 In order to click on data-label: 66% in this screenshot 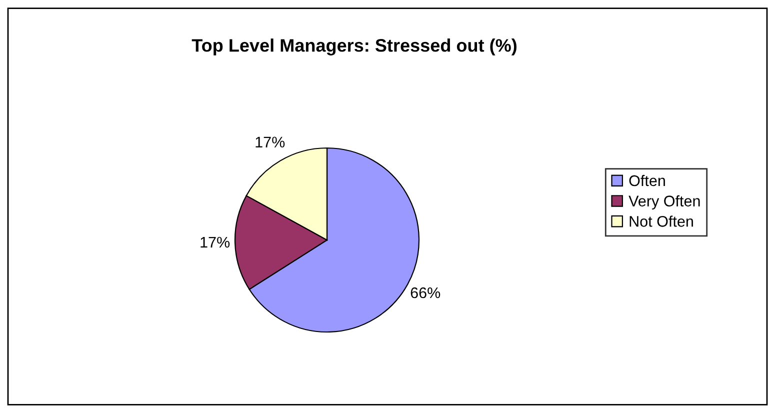, I will do `click(425, 292)`.